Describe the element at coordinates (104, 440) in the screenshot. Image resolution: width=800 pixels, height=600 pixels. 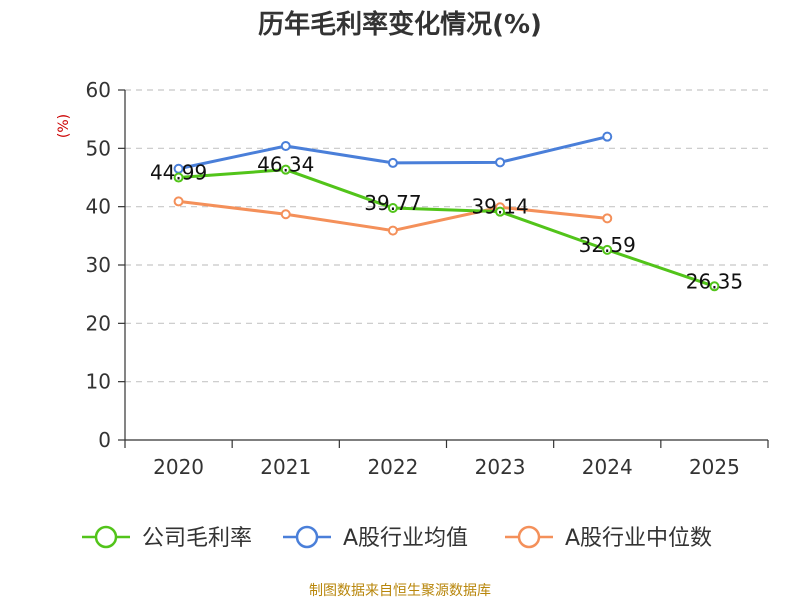
I see `y-tick-label: 0` at that location.